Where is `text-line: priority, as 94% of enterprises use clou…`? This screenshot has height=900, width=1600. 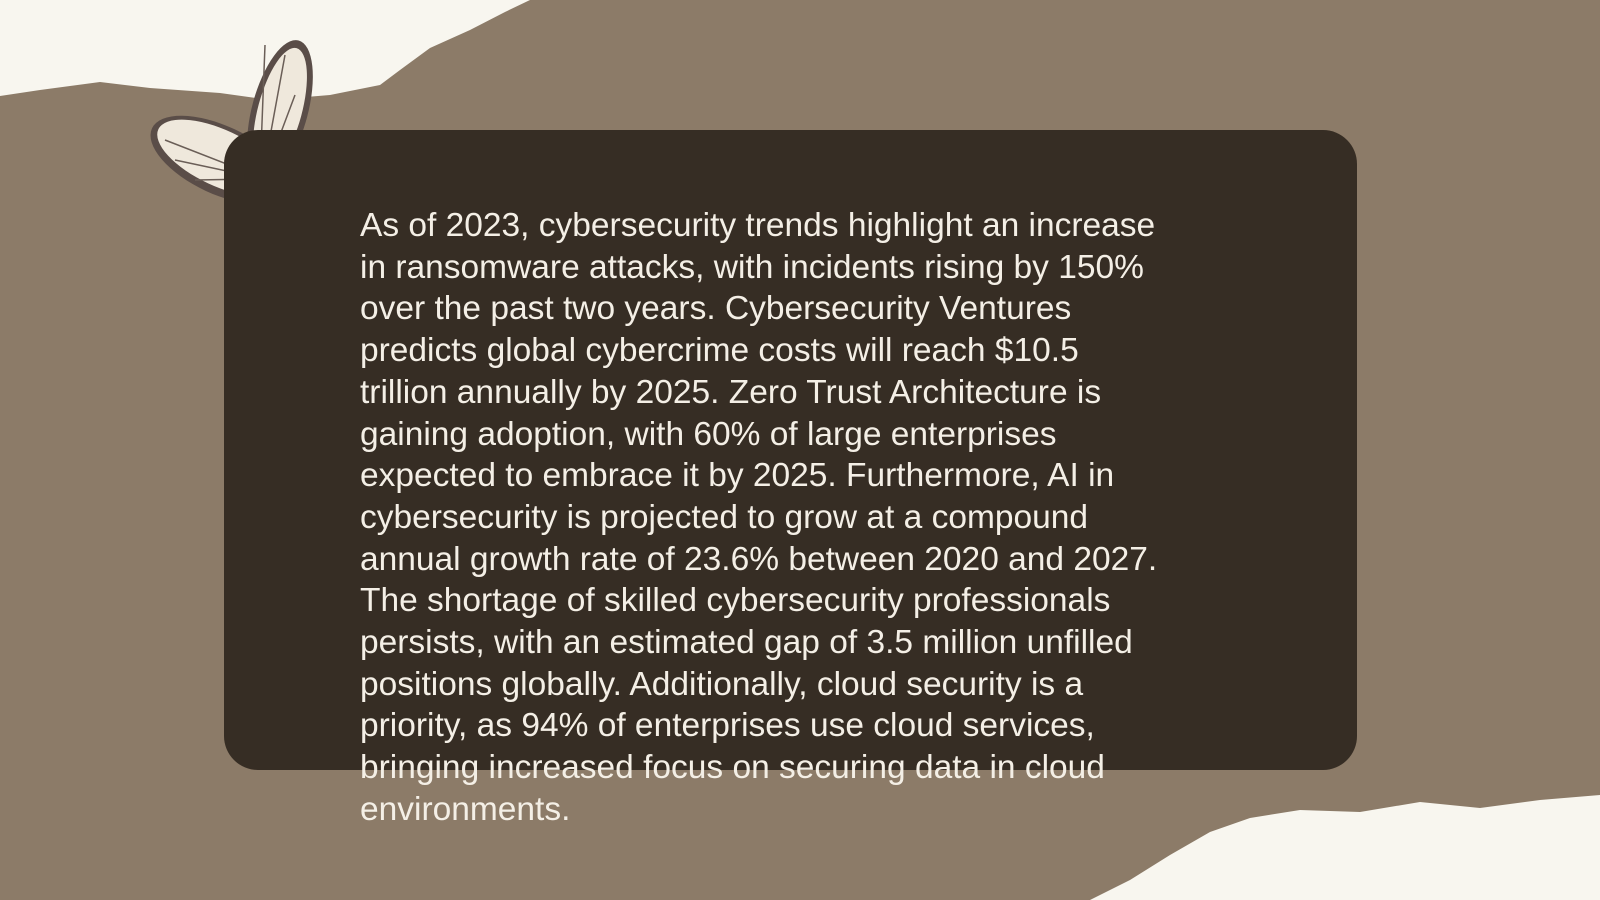 text-line: priority, as 94% of enterprises use clou… is located at coordinates (727, 726).